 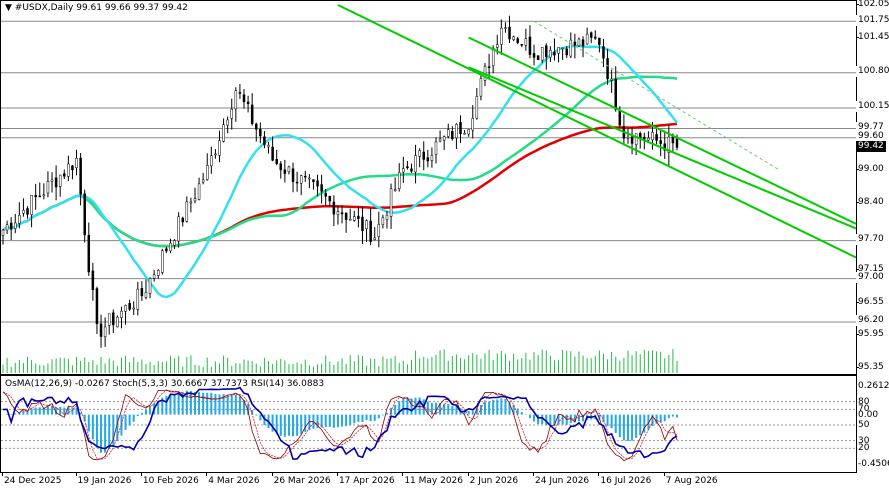 What do you see at coordinates (872, 72) in the screenshot?
I see `level-label-100.80: 100.80` at bounding box center [872, 72].